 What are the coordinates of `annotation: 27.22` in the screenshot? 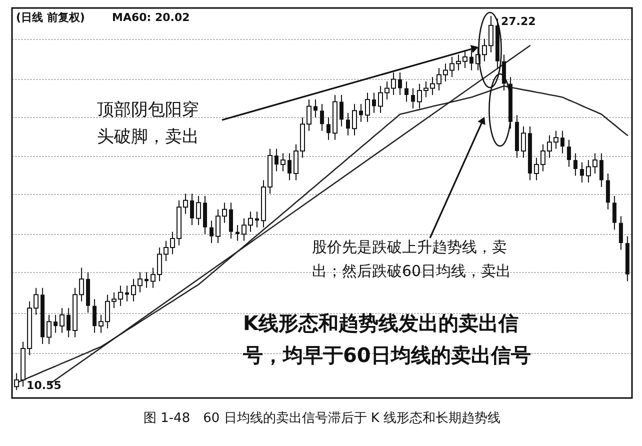 It's located at (518, 21).